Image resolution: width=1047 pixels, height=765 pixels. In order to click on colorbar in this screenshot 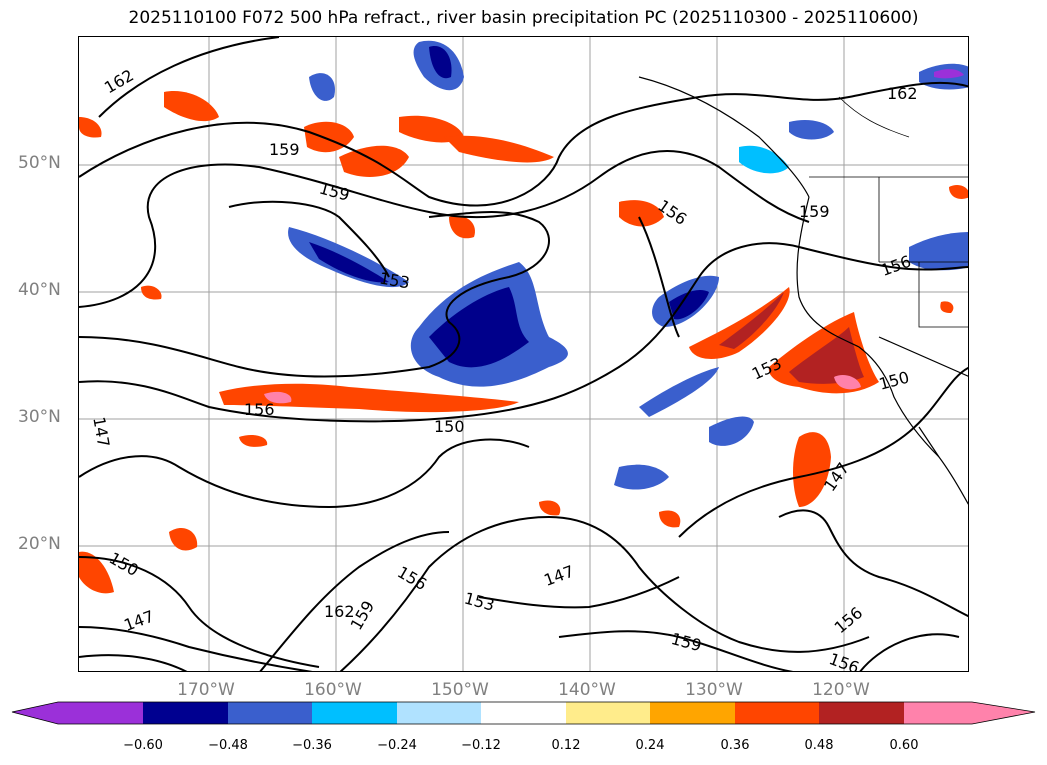, I will do `click(523, 713)`.